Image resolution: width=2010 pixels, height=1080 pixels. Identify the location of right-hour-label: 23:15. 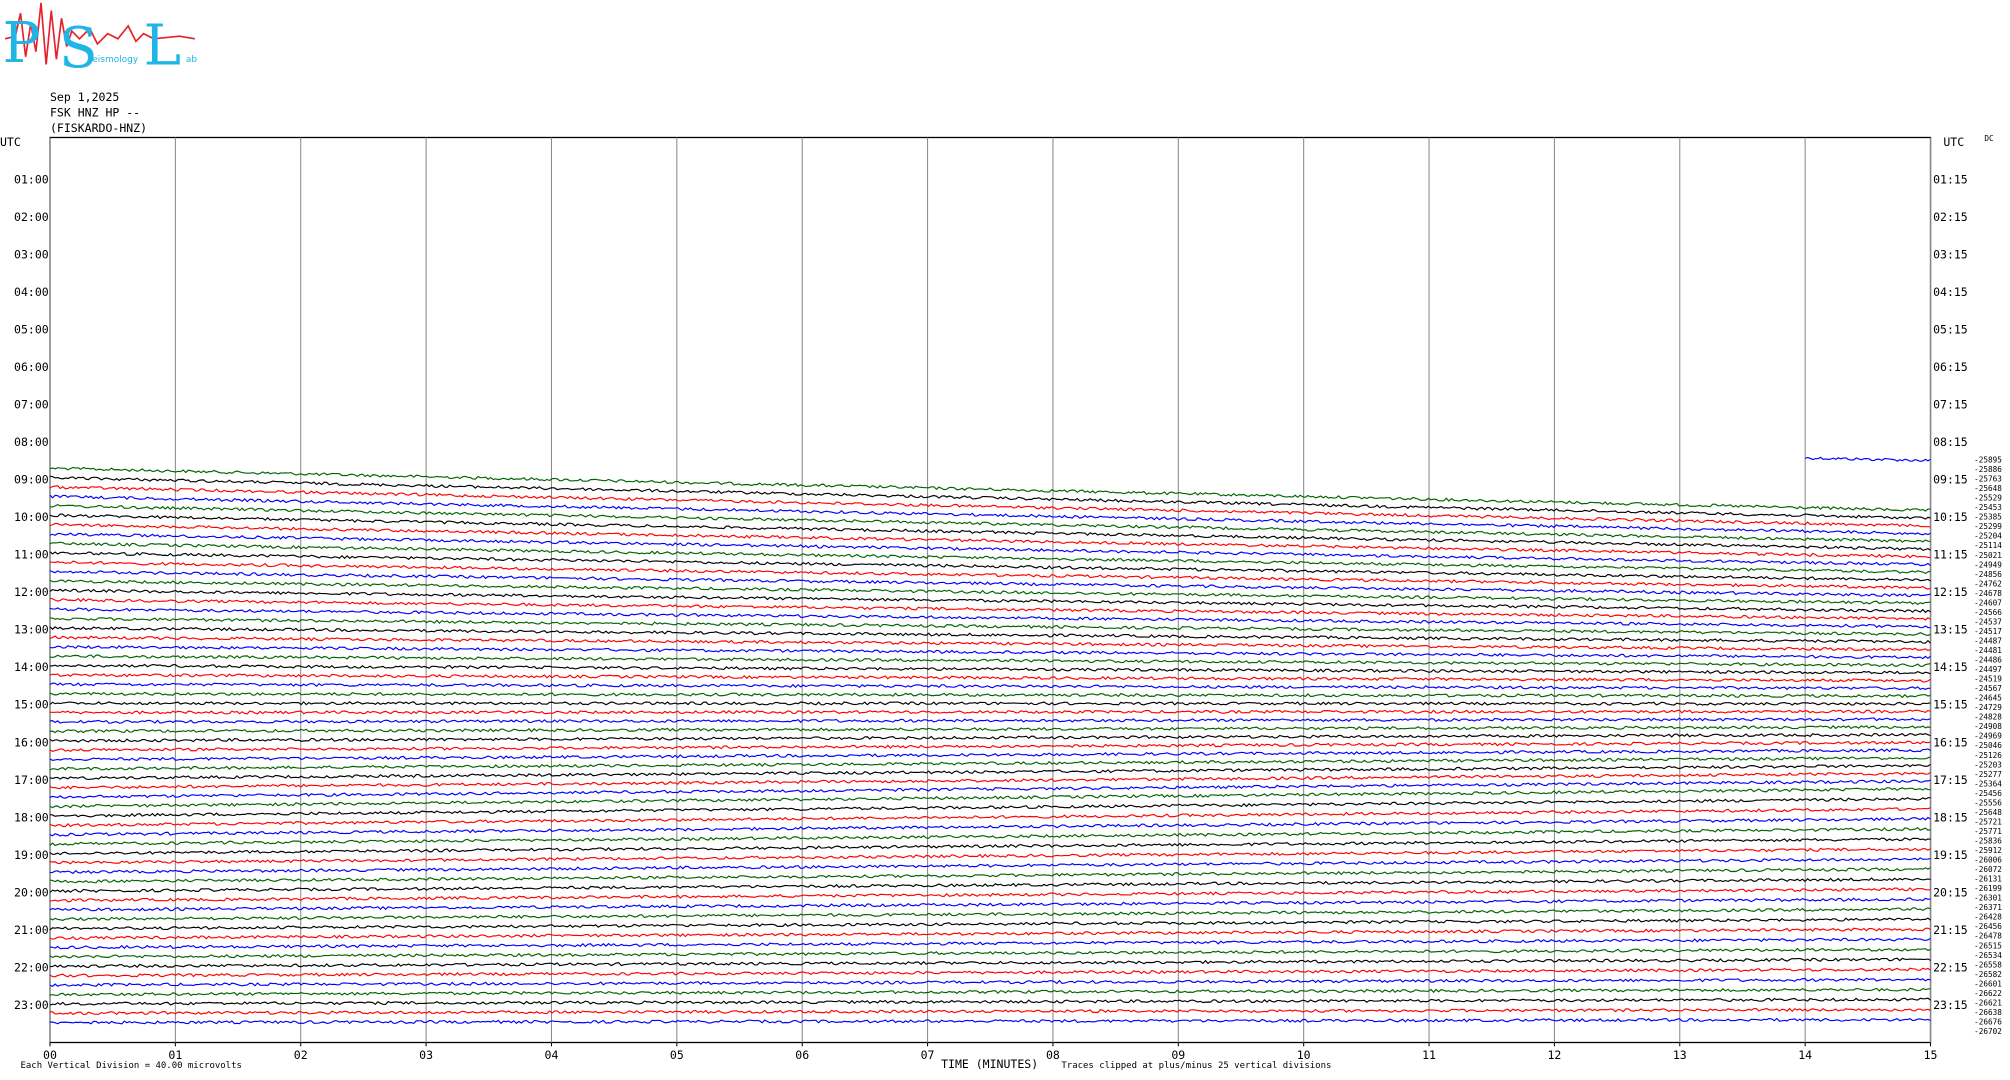
(1950, 1005).